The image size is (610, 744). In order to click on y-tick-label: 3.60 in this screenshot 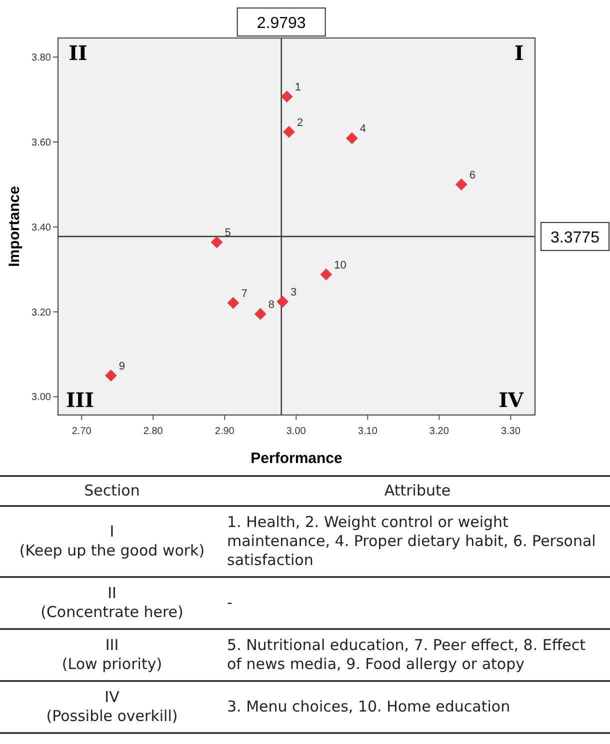, I will do `click(42, 143)`.